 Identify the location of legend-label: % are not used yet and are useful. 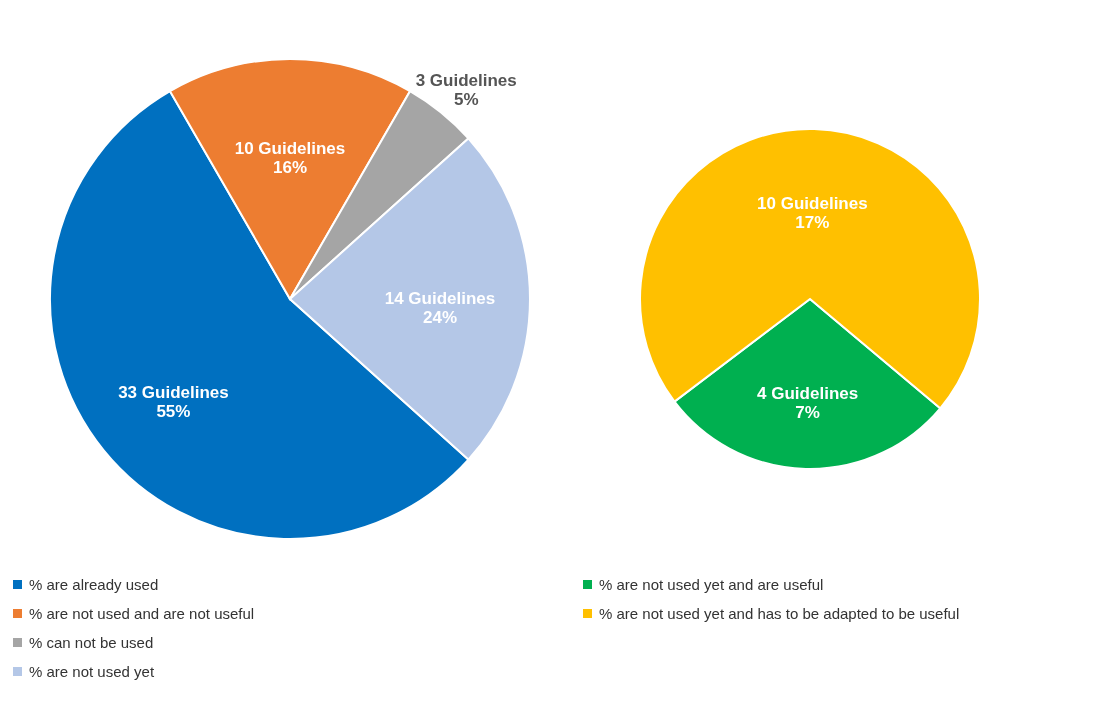
(711, 584).